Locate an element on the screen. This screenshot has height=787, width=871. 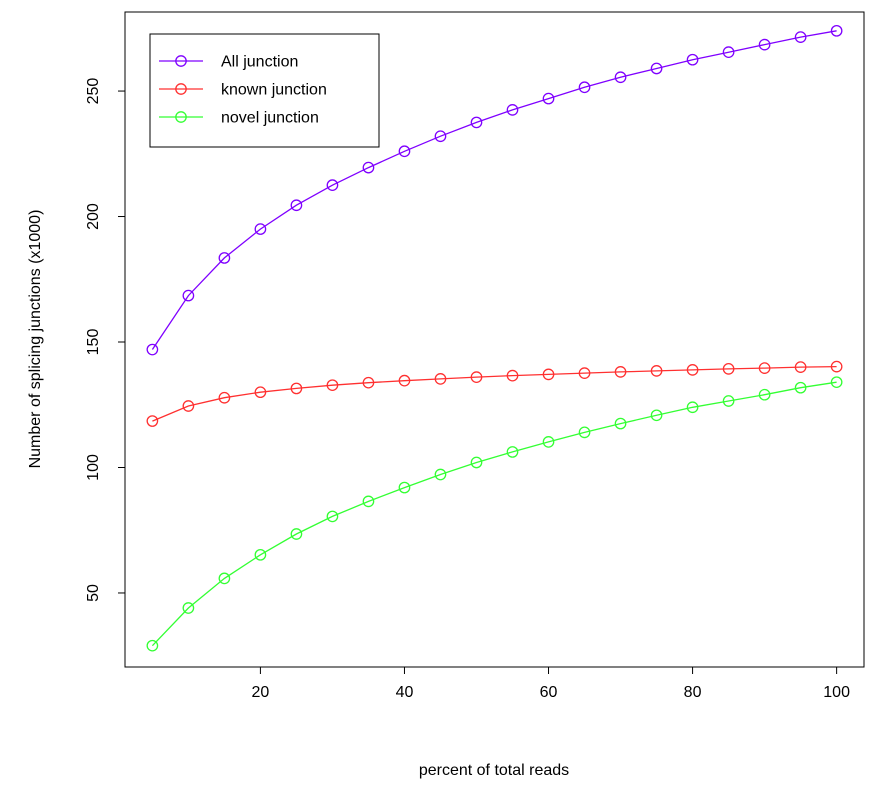
x-tick-label: 20 is located at coordinates (261, 692).